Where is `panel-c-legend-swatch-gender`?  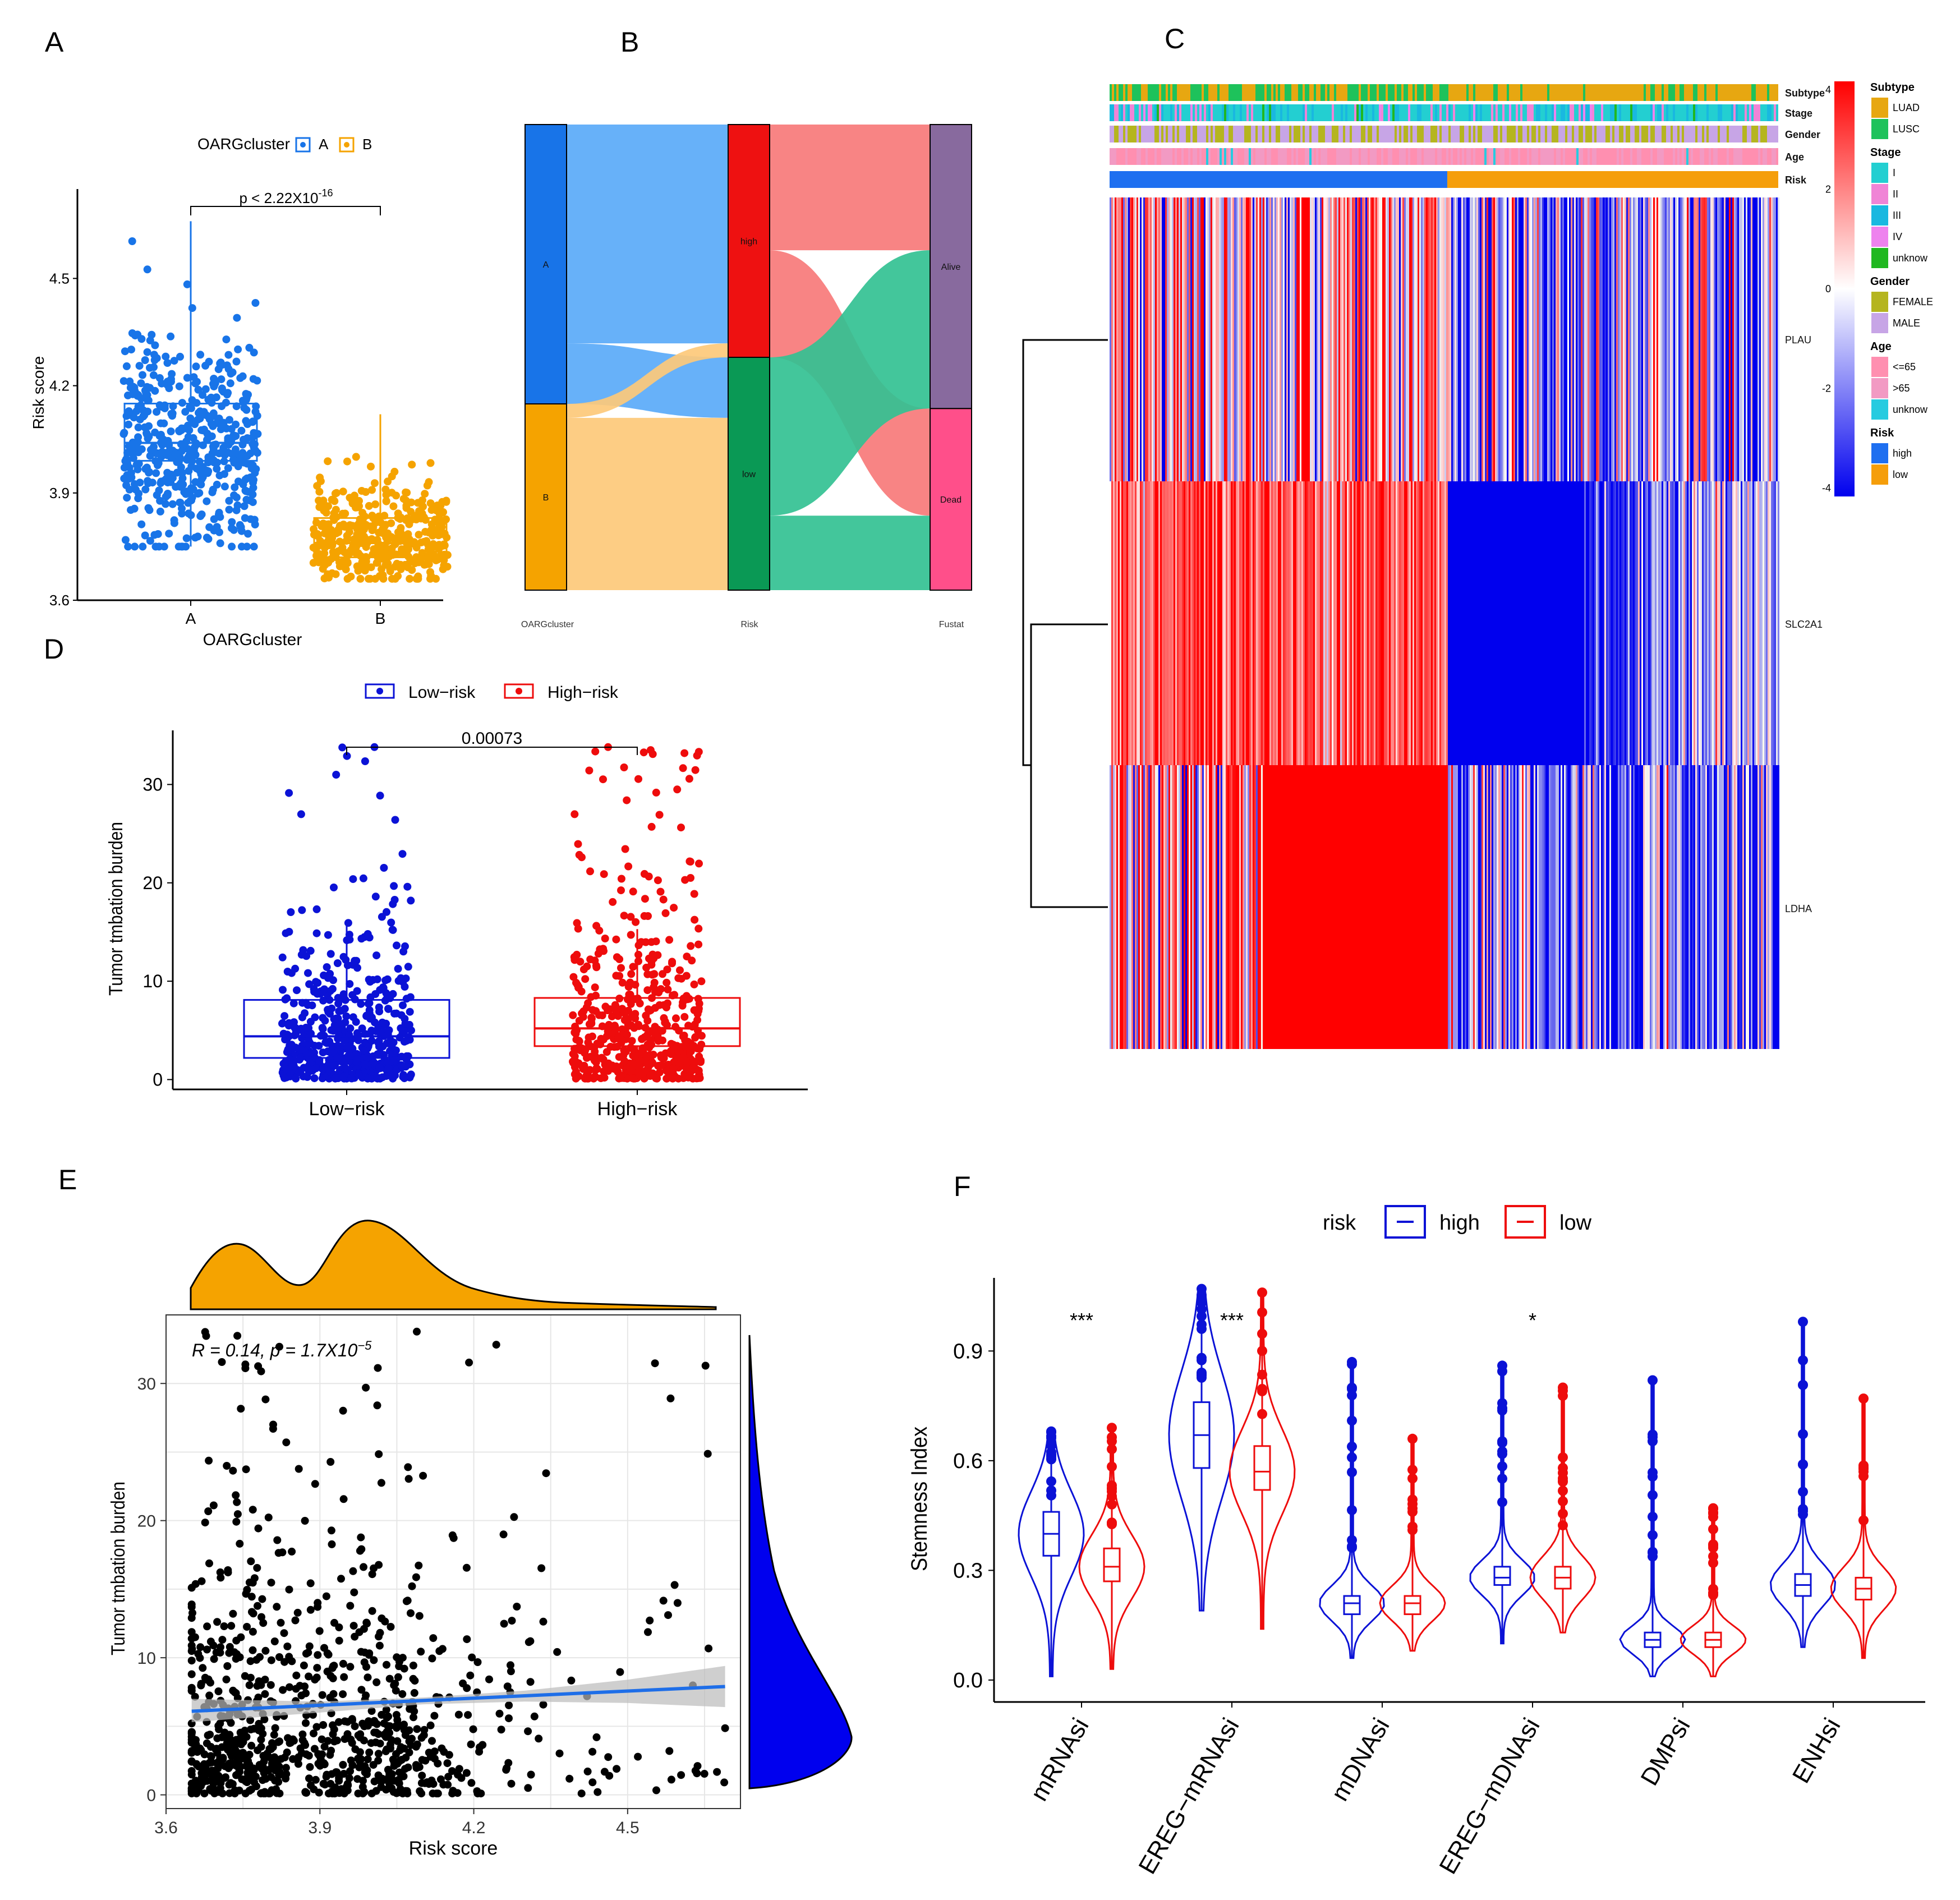
panel-c-legend-swatch-gender is located at coordinates (1879, 323).